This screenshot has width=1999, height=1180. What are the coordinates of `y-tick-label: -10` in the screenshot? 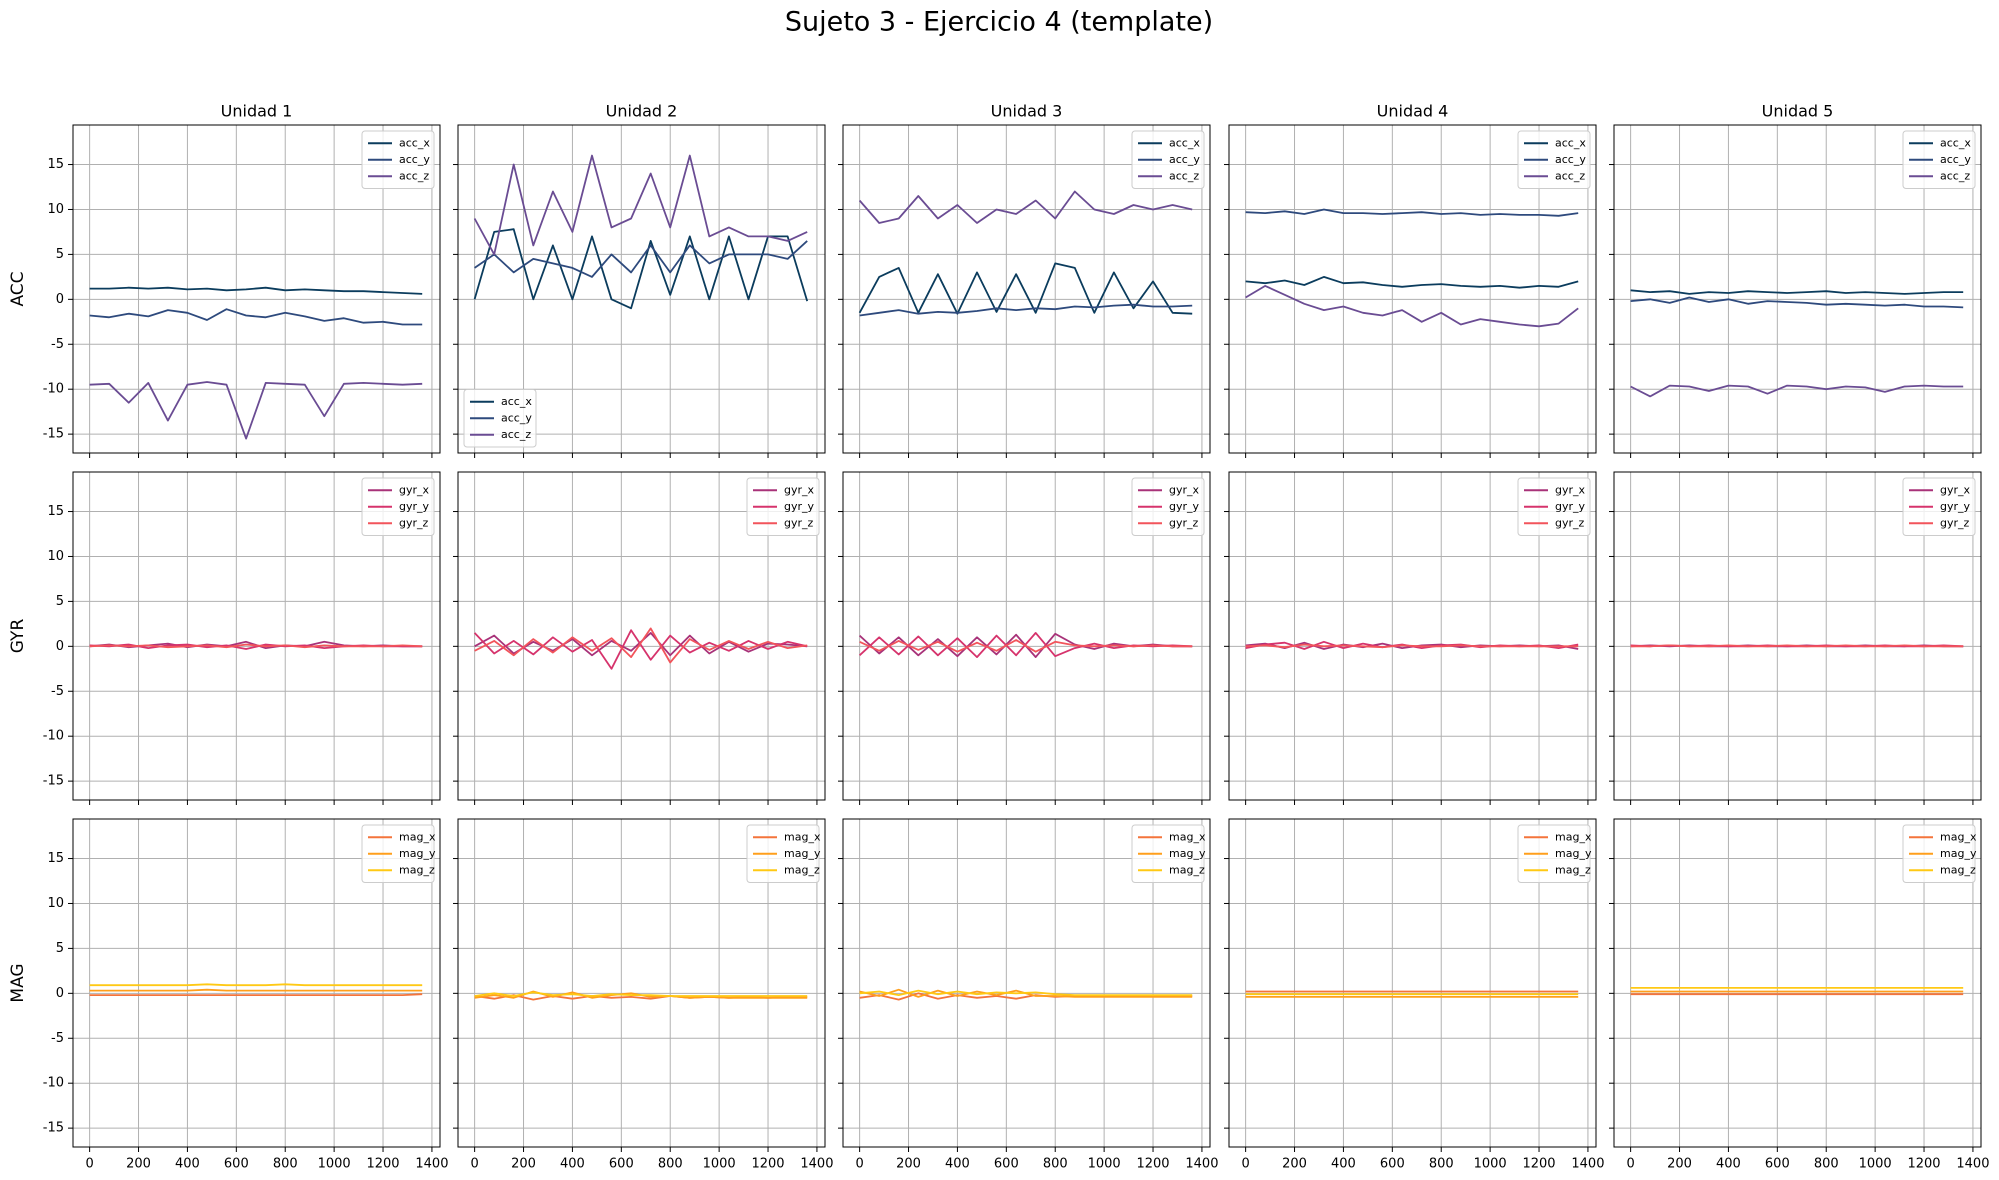 It's located at (53, 389).